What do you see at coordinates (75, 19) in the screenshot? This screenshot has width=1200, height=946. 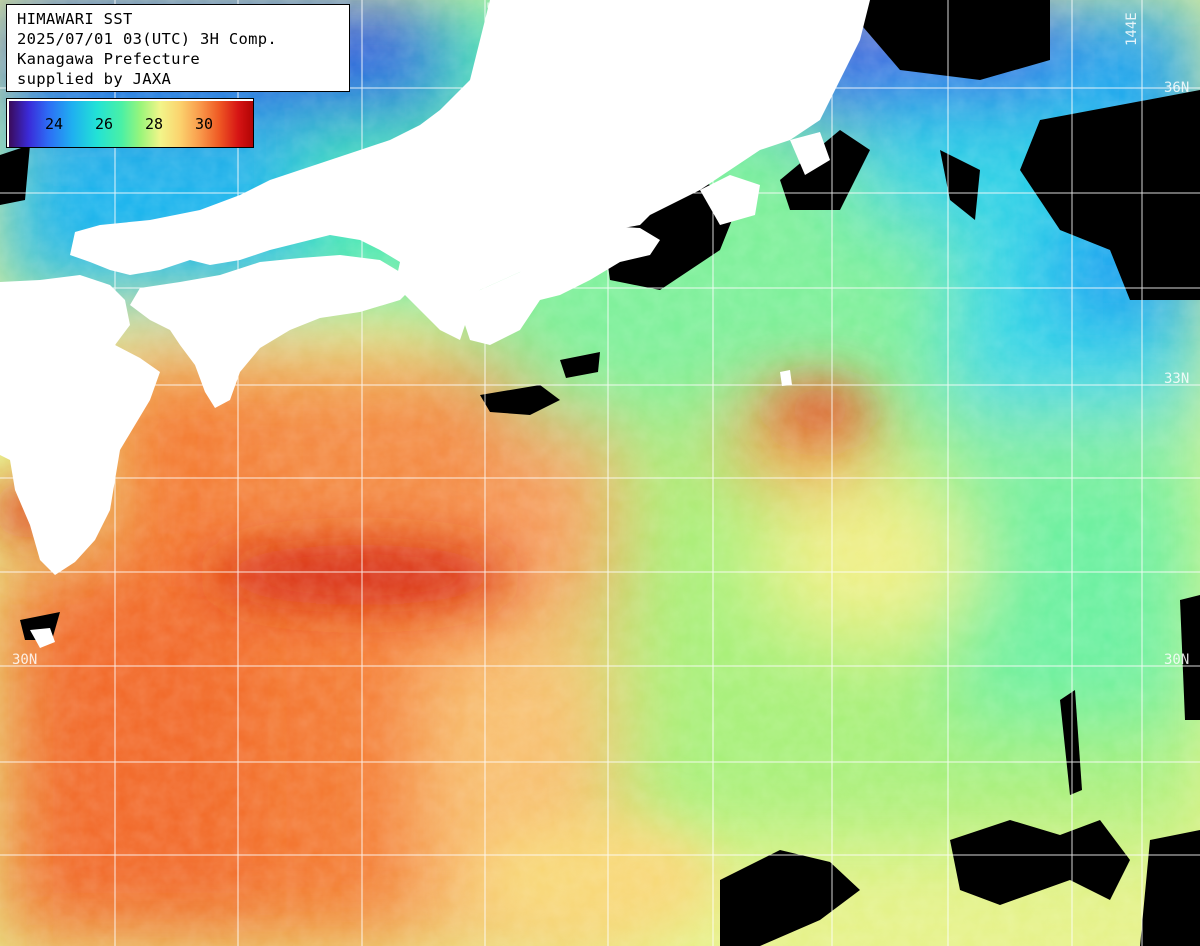 I see `title-line-1: HIMAWARI SST` at bounding box center [75, 19].